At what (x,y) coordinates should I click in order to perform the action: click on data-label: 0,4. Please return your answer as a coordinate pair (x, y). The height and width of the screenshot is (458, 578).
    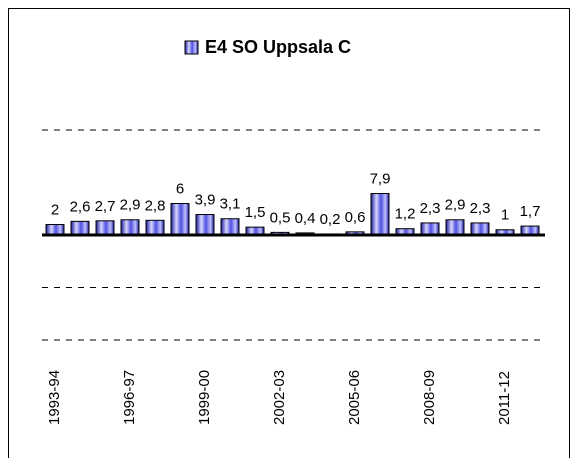
    Looking at the image, I should click on (305, 218).